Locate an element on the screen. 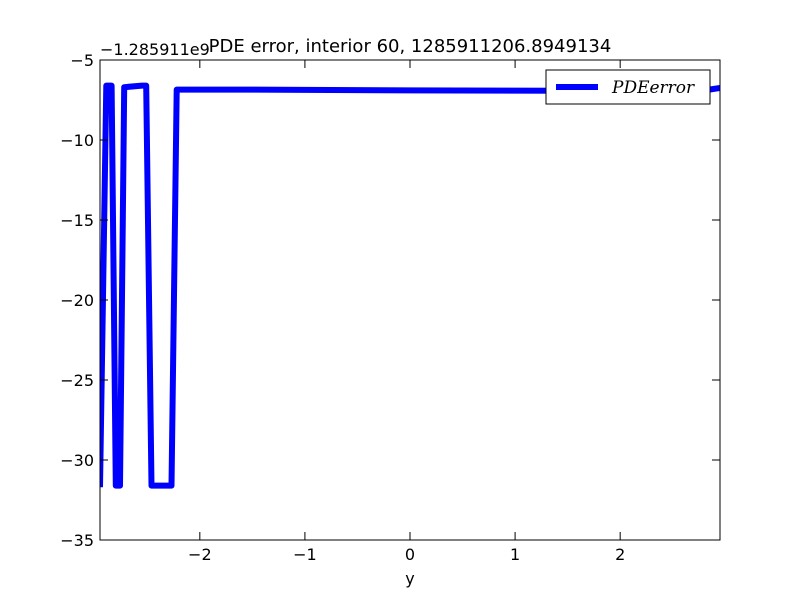  y-tick-label: −35 is located at coordinates (77, 540).